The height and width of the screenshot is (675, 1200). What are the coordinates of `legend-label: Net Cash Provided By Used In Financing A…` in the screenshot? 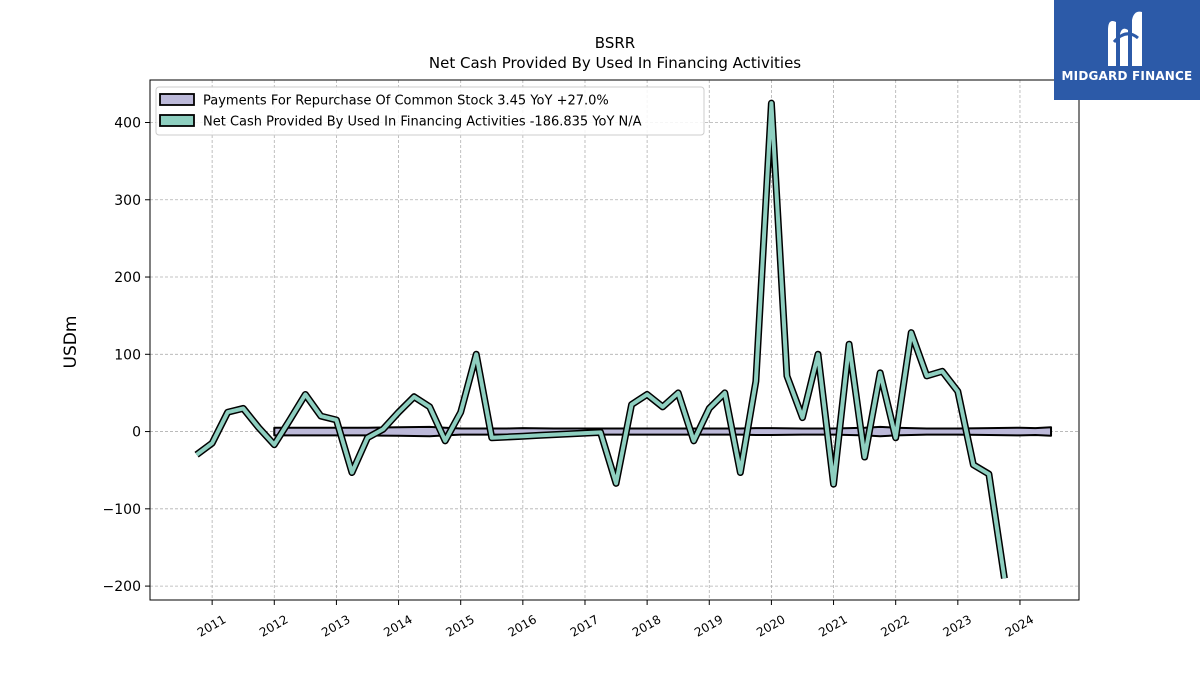 It's located at (422, 122).